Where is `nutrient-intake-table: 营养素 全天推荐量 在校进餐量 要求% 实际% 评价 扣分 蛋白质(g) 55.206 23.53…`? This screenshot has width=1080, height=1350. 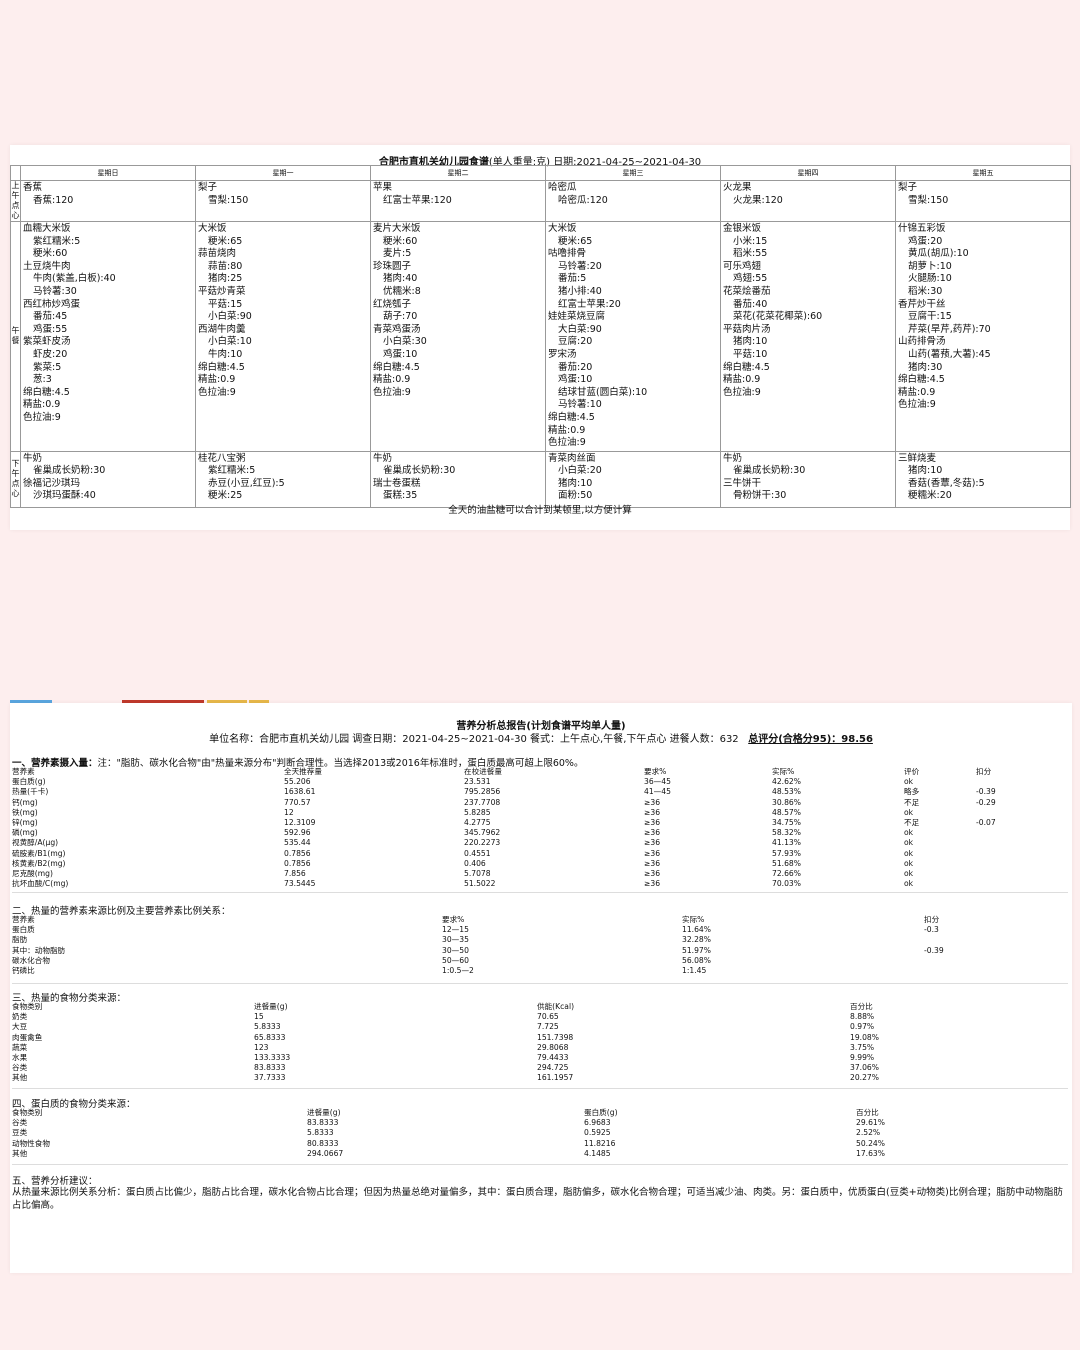
nutrient-intake-table: 营养素 全天推荐量 在校进餐量 要求% 实际% 评价 扣分 蛋白质(g) 55.206 23.53… is located at coordinates (537, 828).